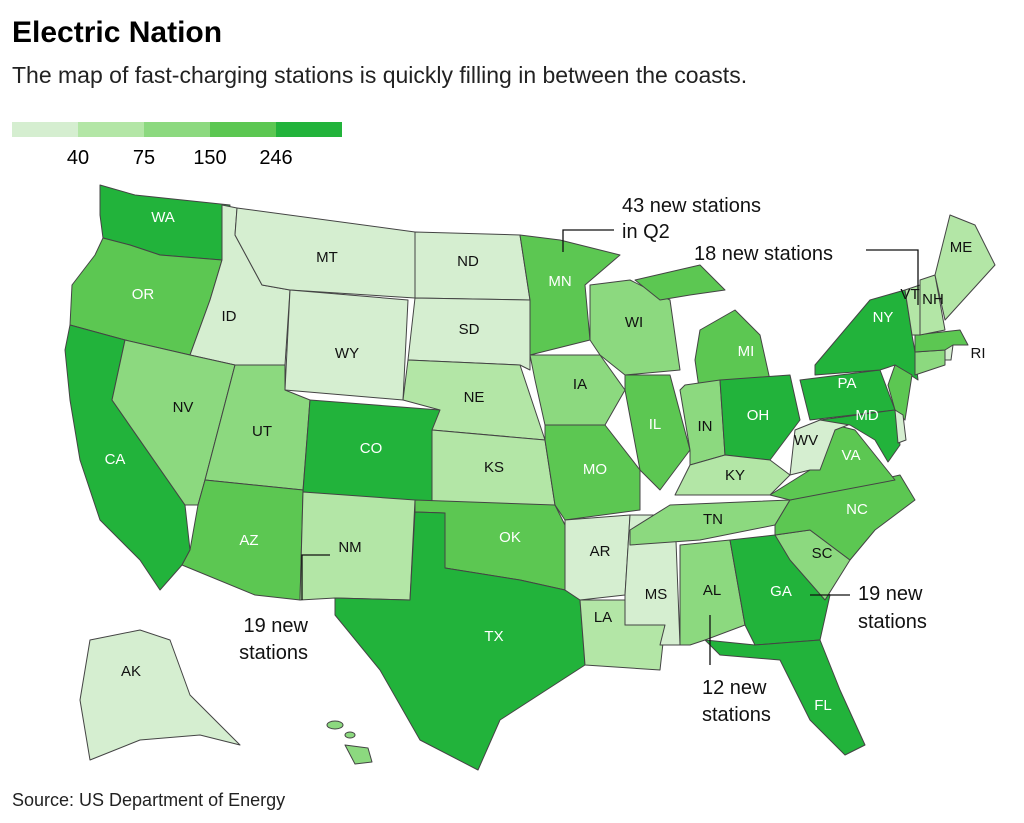 This screenshot has width=1024, height=823. What do you see at coordinates (275, 158) in the screenshot?
I see `legend-tick-label: 246` at bounding box center [275, 158].